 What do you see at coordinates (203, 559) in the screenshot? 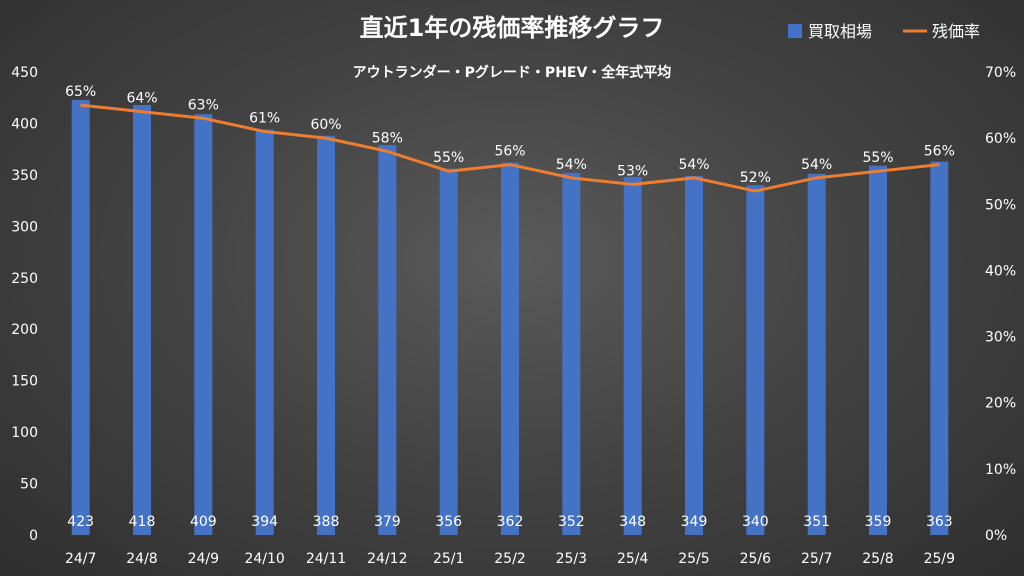
I see `x-tick-label: 24/9` at bounding box center [203, 559].